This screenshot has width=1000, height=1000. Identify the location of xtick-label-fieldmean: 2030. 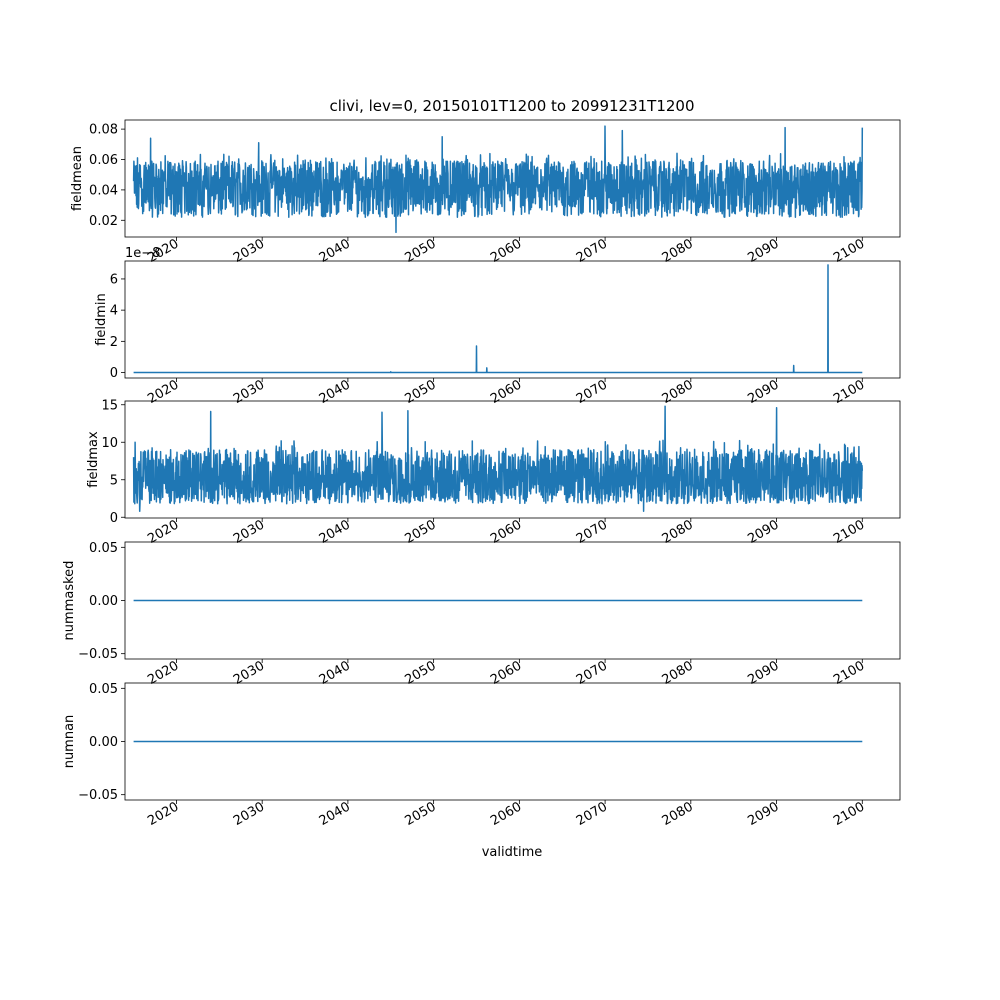
(249, 251).